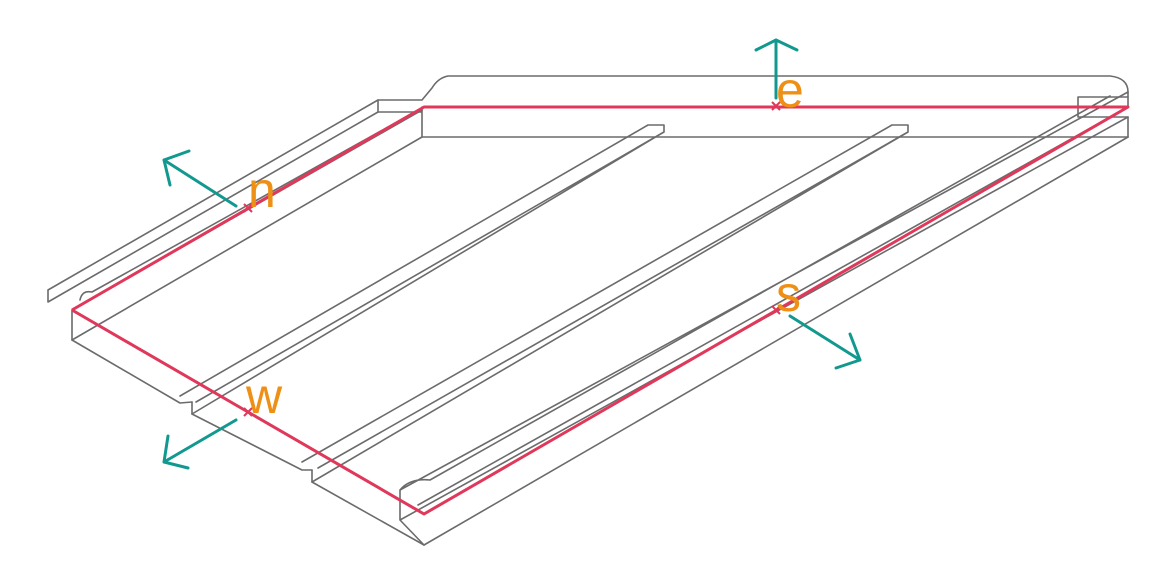 The width and height of the screenshot is (1151, 568). Describe the element at coordinates (776, 310) in the screenshot. I see `south-marker` at that location.